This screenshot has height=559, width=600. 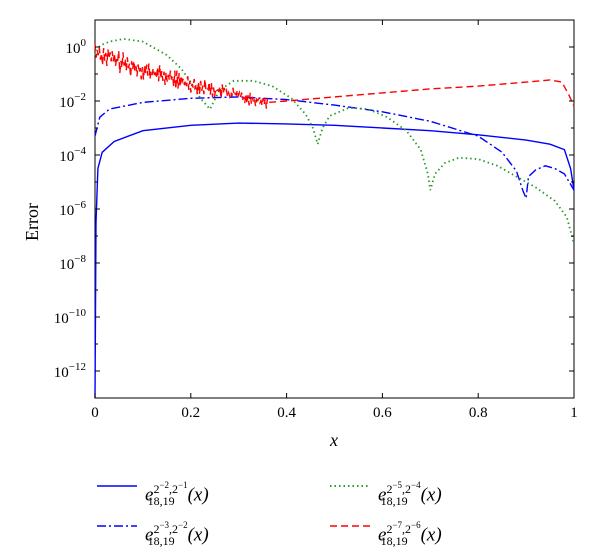 I want to click on legend-label: e2−5,2−418,19 (x), so click(x=410, y=494).